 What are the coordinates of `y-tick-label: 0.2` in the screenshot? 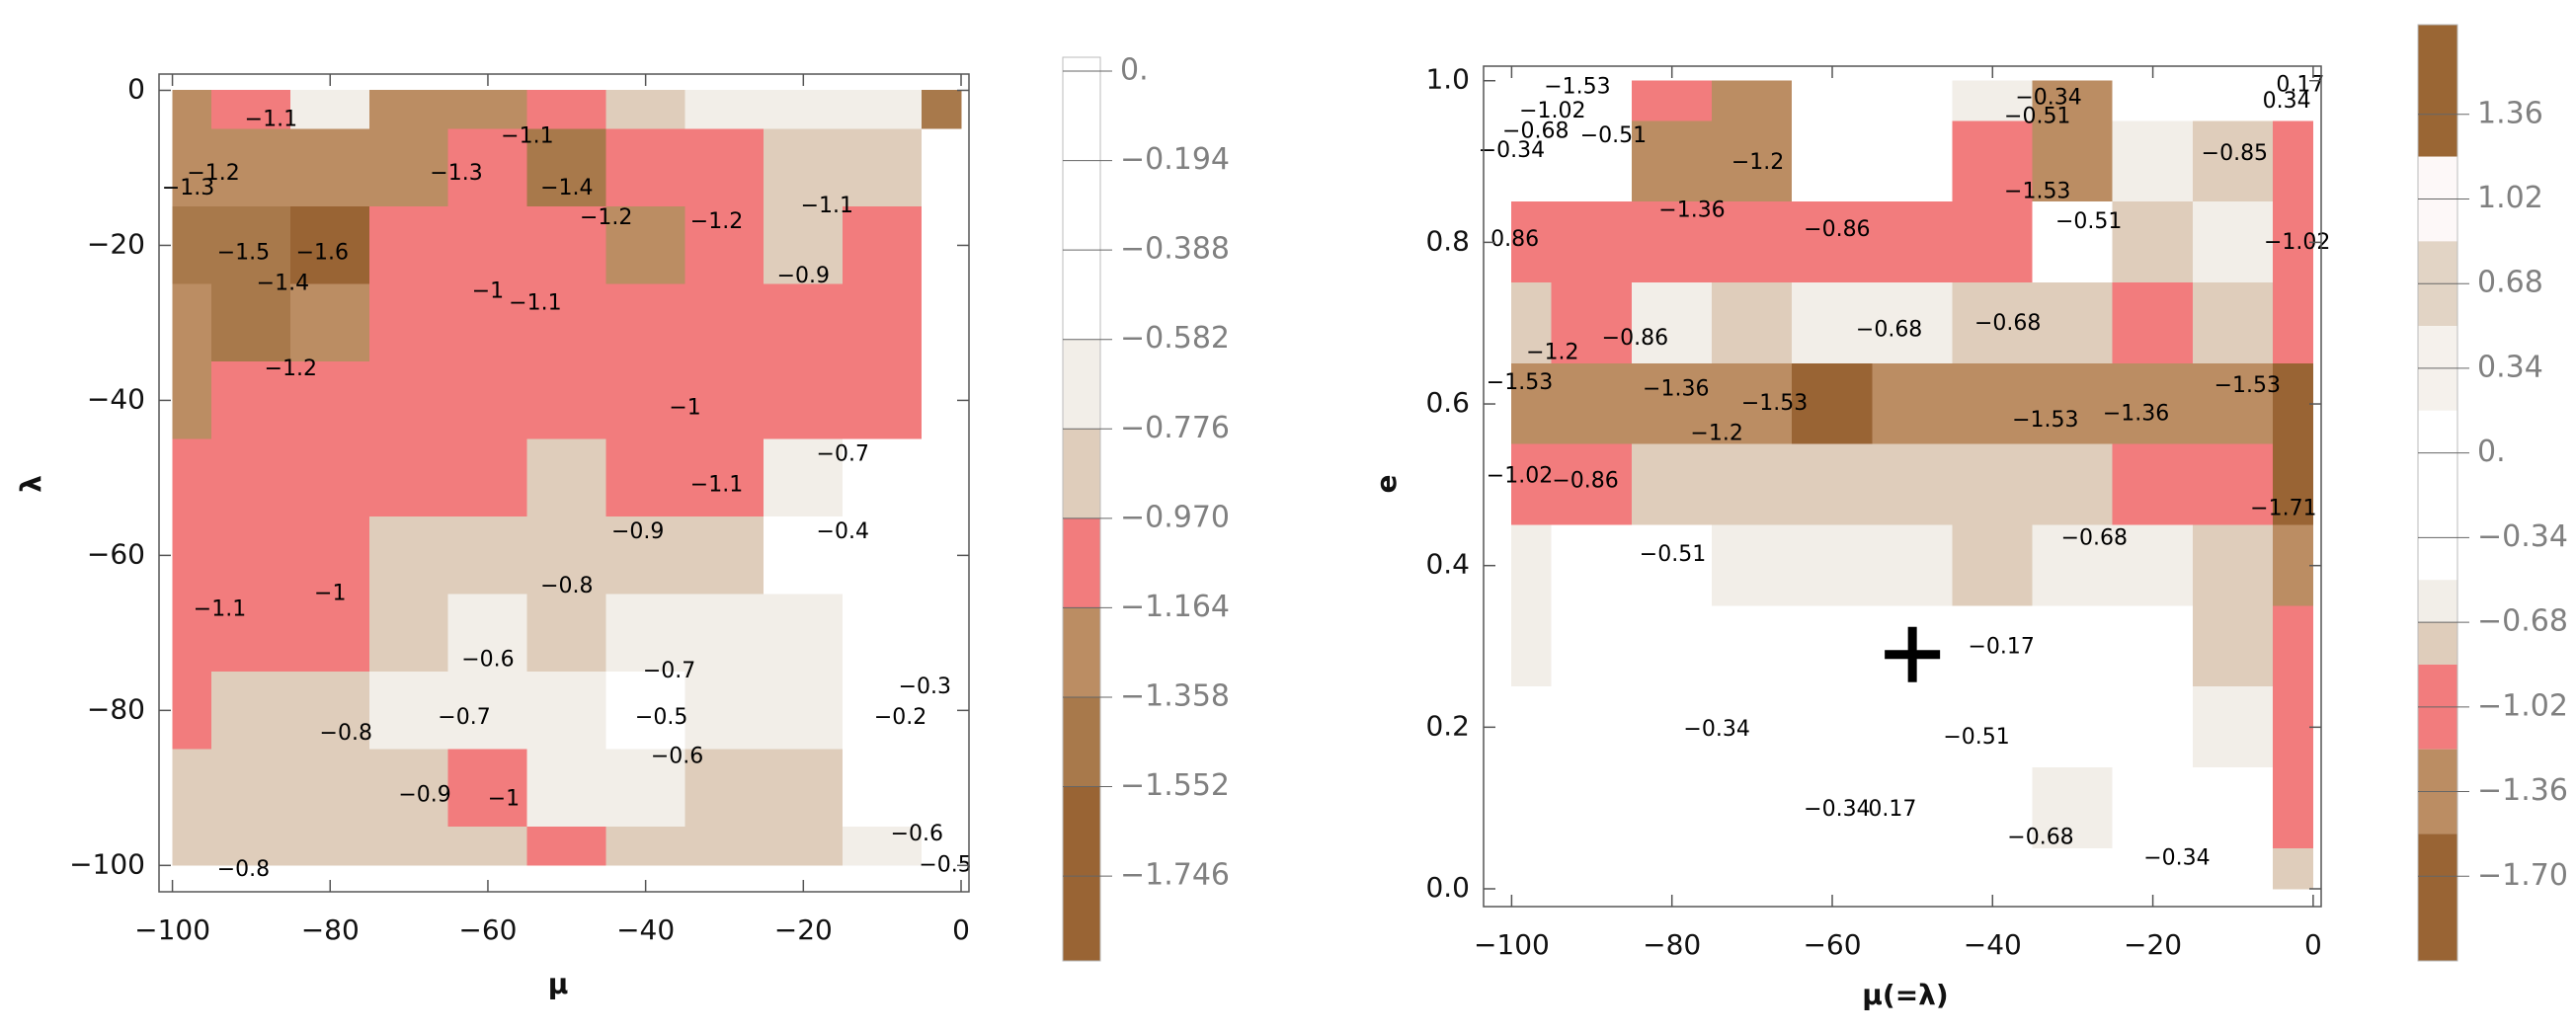 It's located at (1447, 726).